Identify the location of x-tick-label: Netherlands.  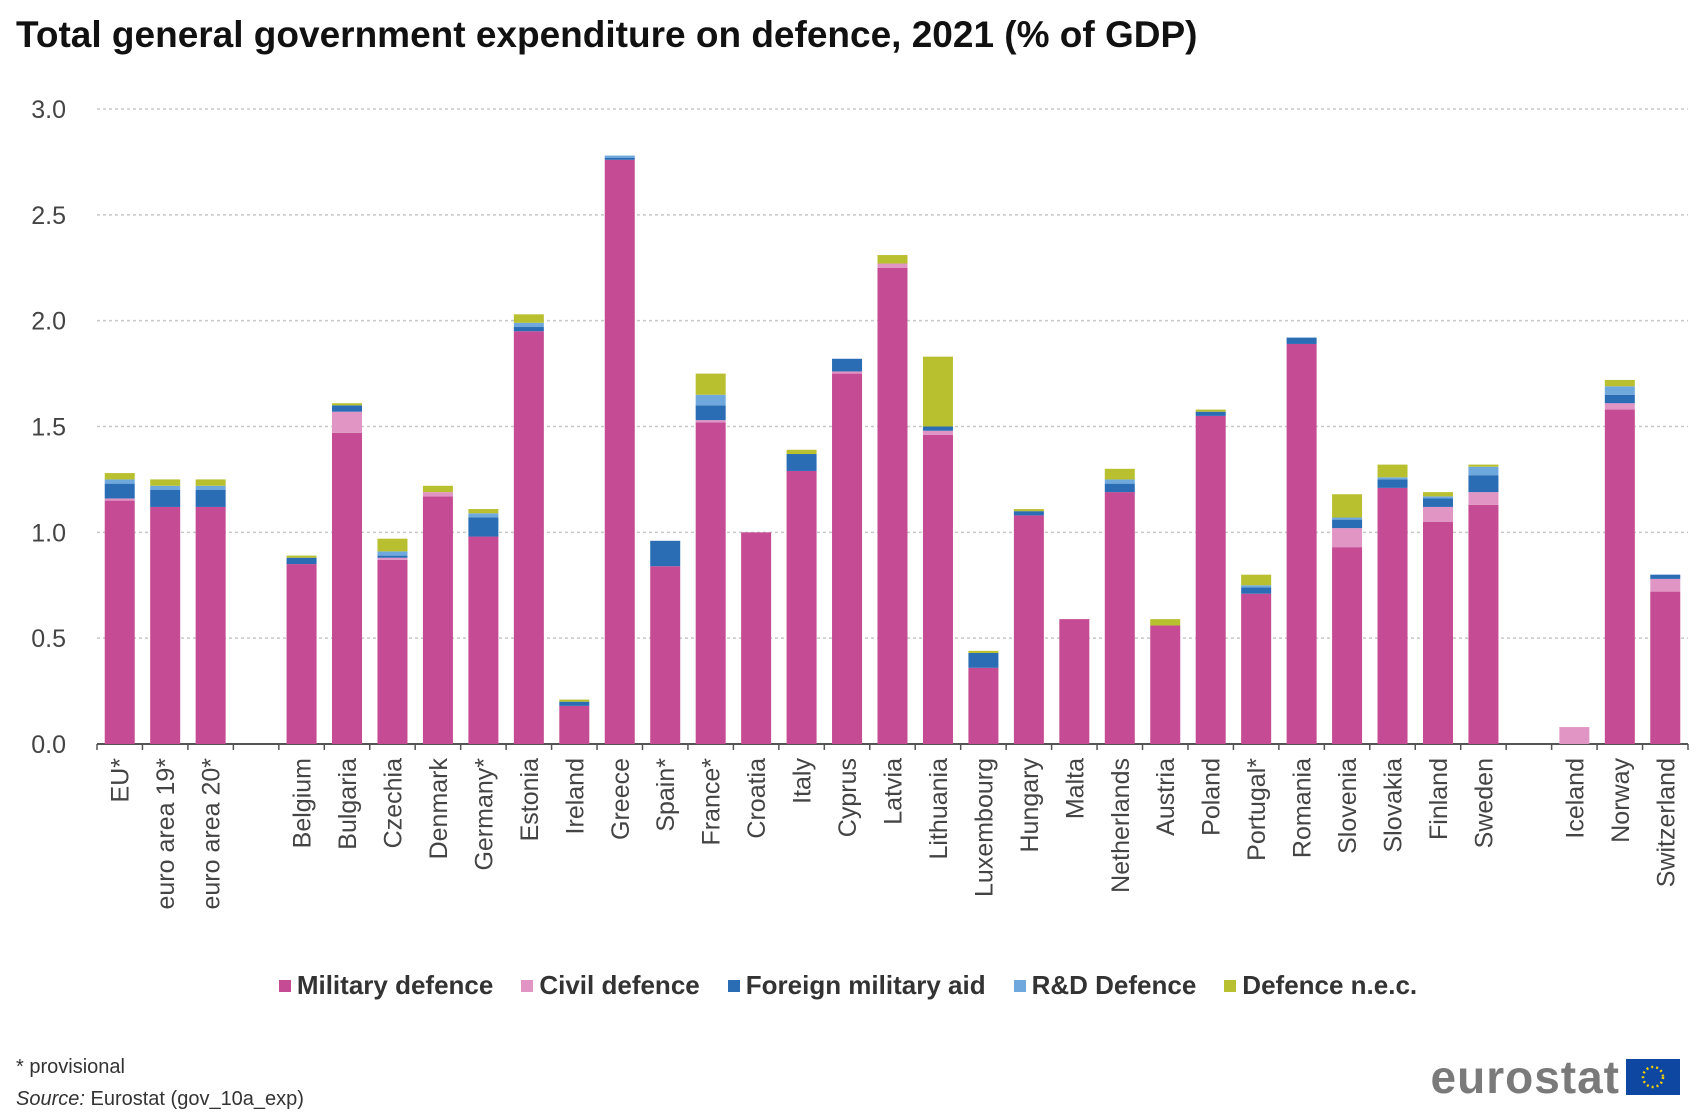
(1121, 825).